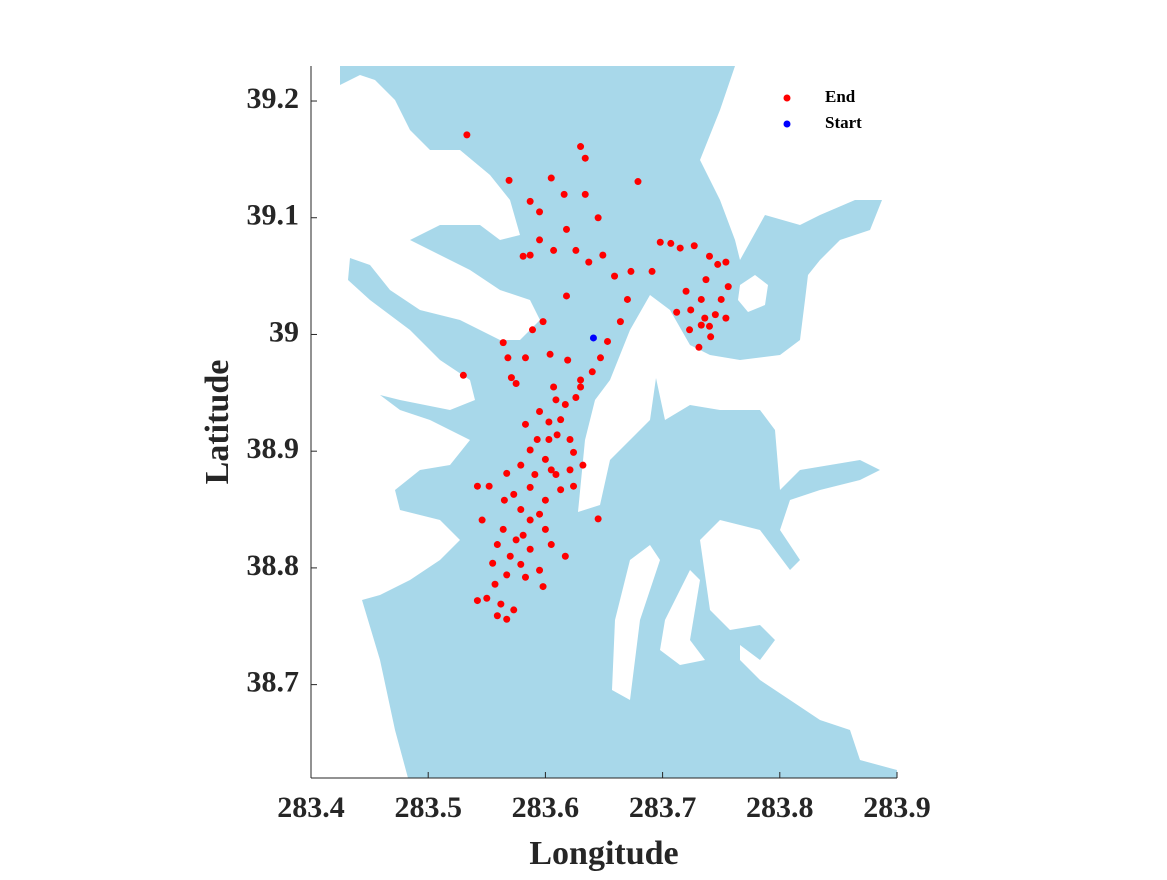  I want to click on x-tick-label: 283.4, so click(311, 807).